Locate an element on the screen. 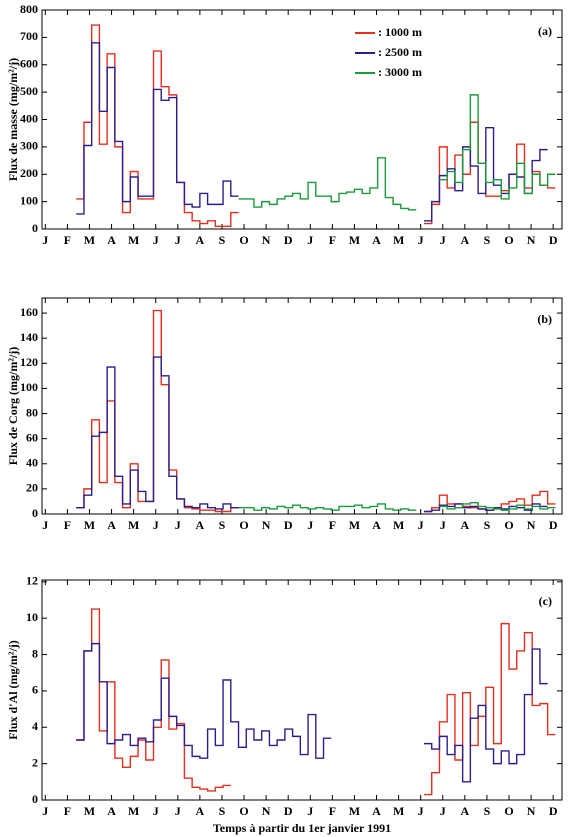 The height and width of the screenshot is (837, 568). y-tick-label: 160 is located at coordinates (29, 312).